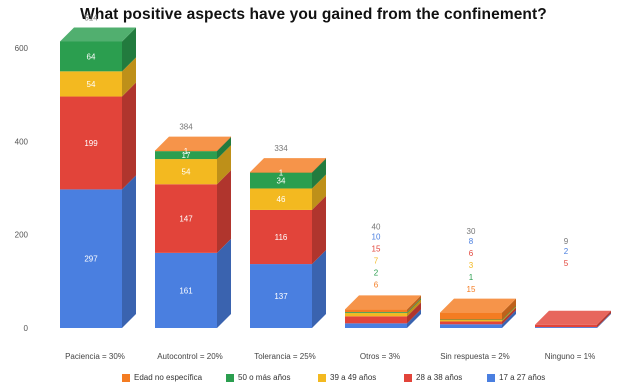  Describe the element at coordinates (376, 260) in the screenshot. I see `data-label: 7` at that location.